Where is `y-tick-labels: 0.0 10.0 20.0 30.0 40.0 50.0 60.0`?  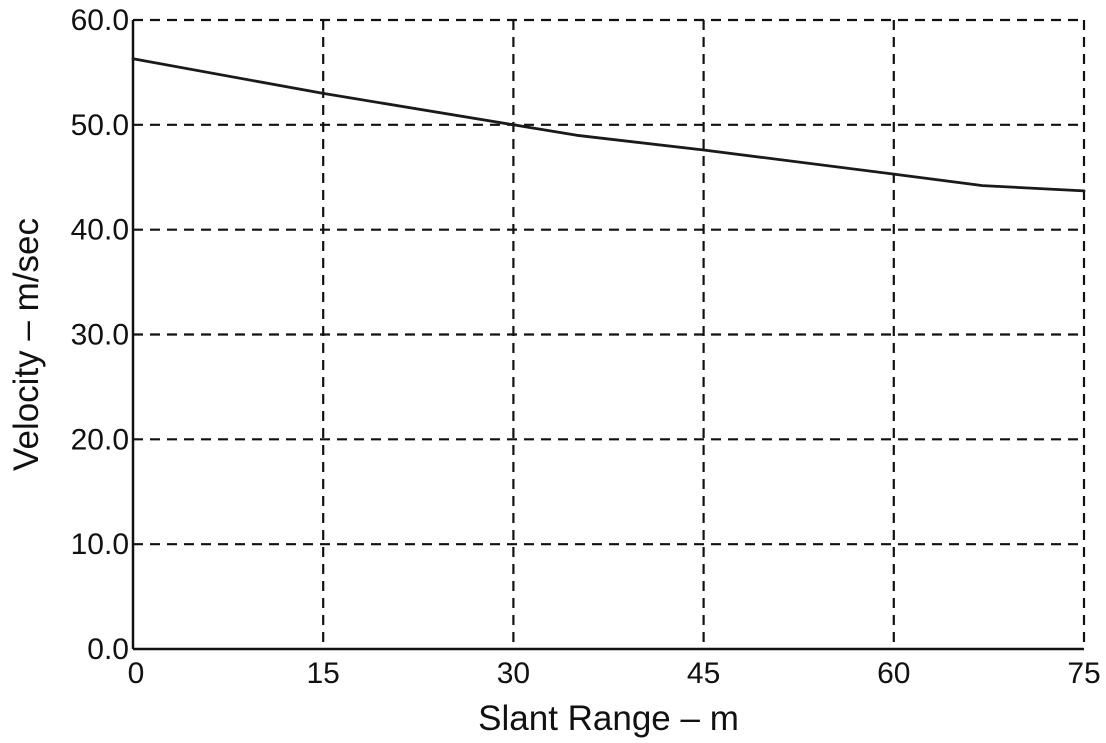
y-tick-labels: 0.0 10.0 20.0 30.0 40.0 50.0 60.0 is located at coordinates (100, 335).